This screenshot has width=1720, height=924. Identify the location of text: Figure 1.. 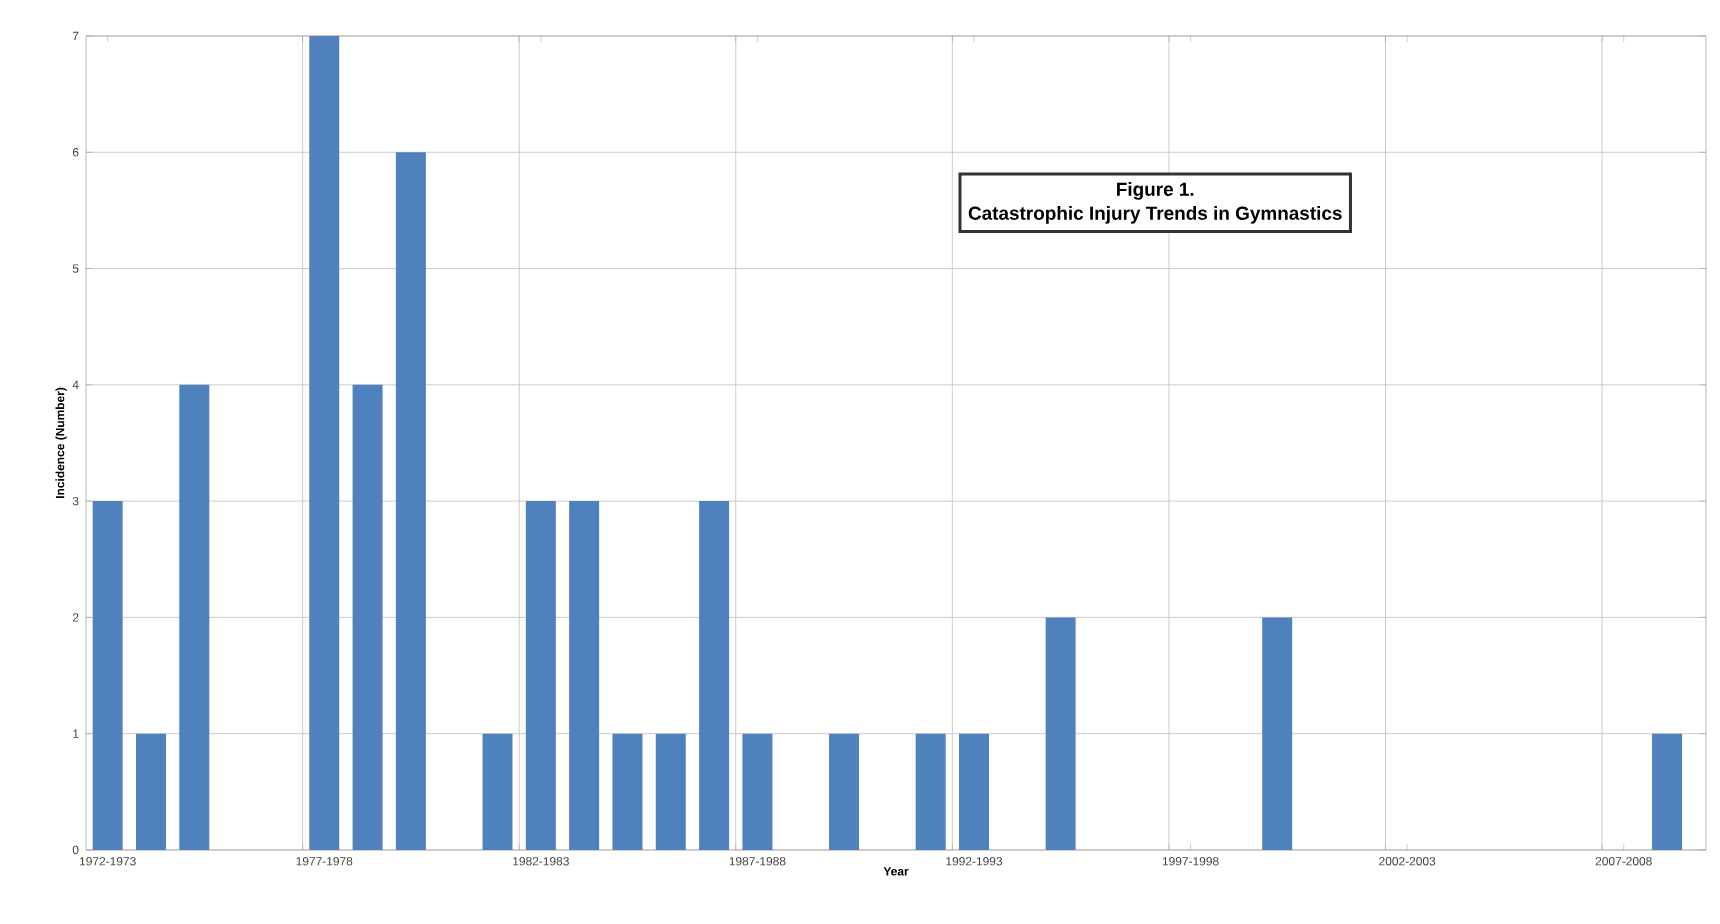
(1155, 191).